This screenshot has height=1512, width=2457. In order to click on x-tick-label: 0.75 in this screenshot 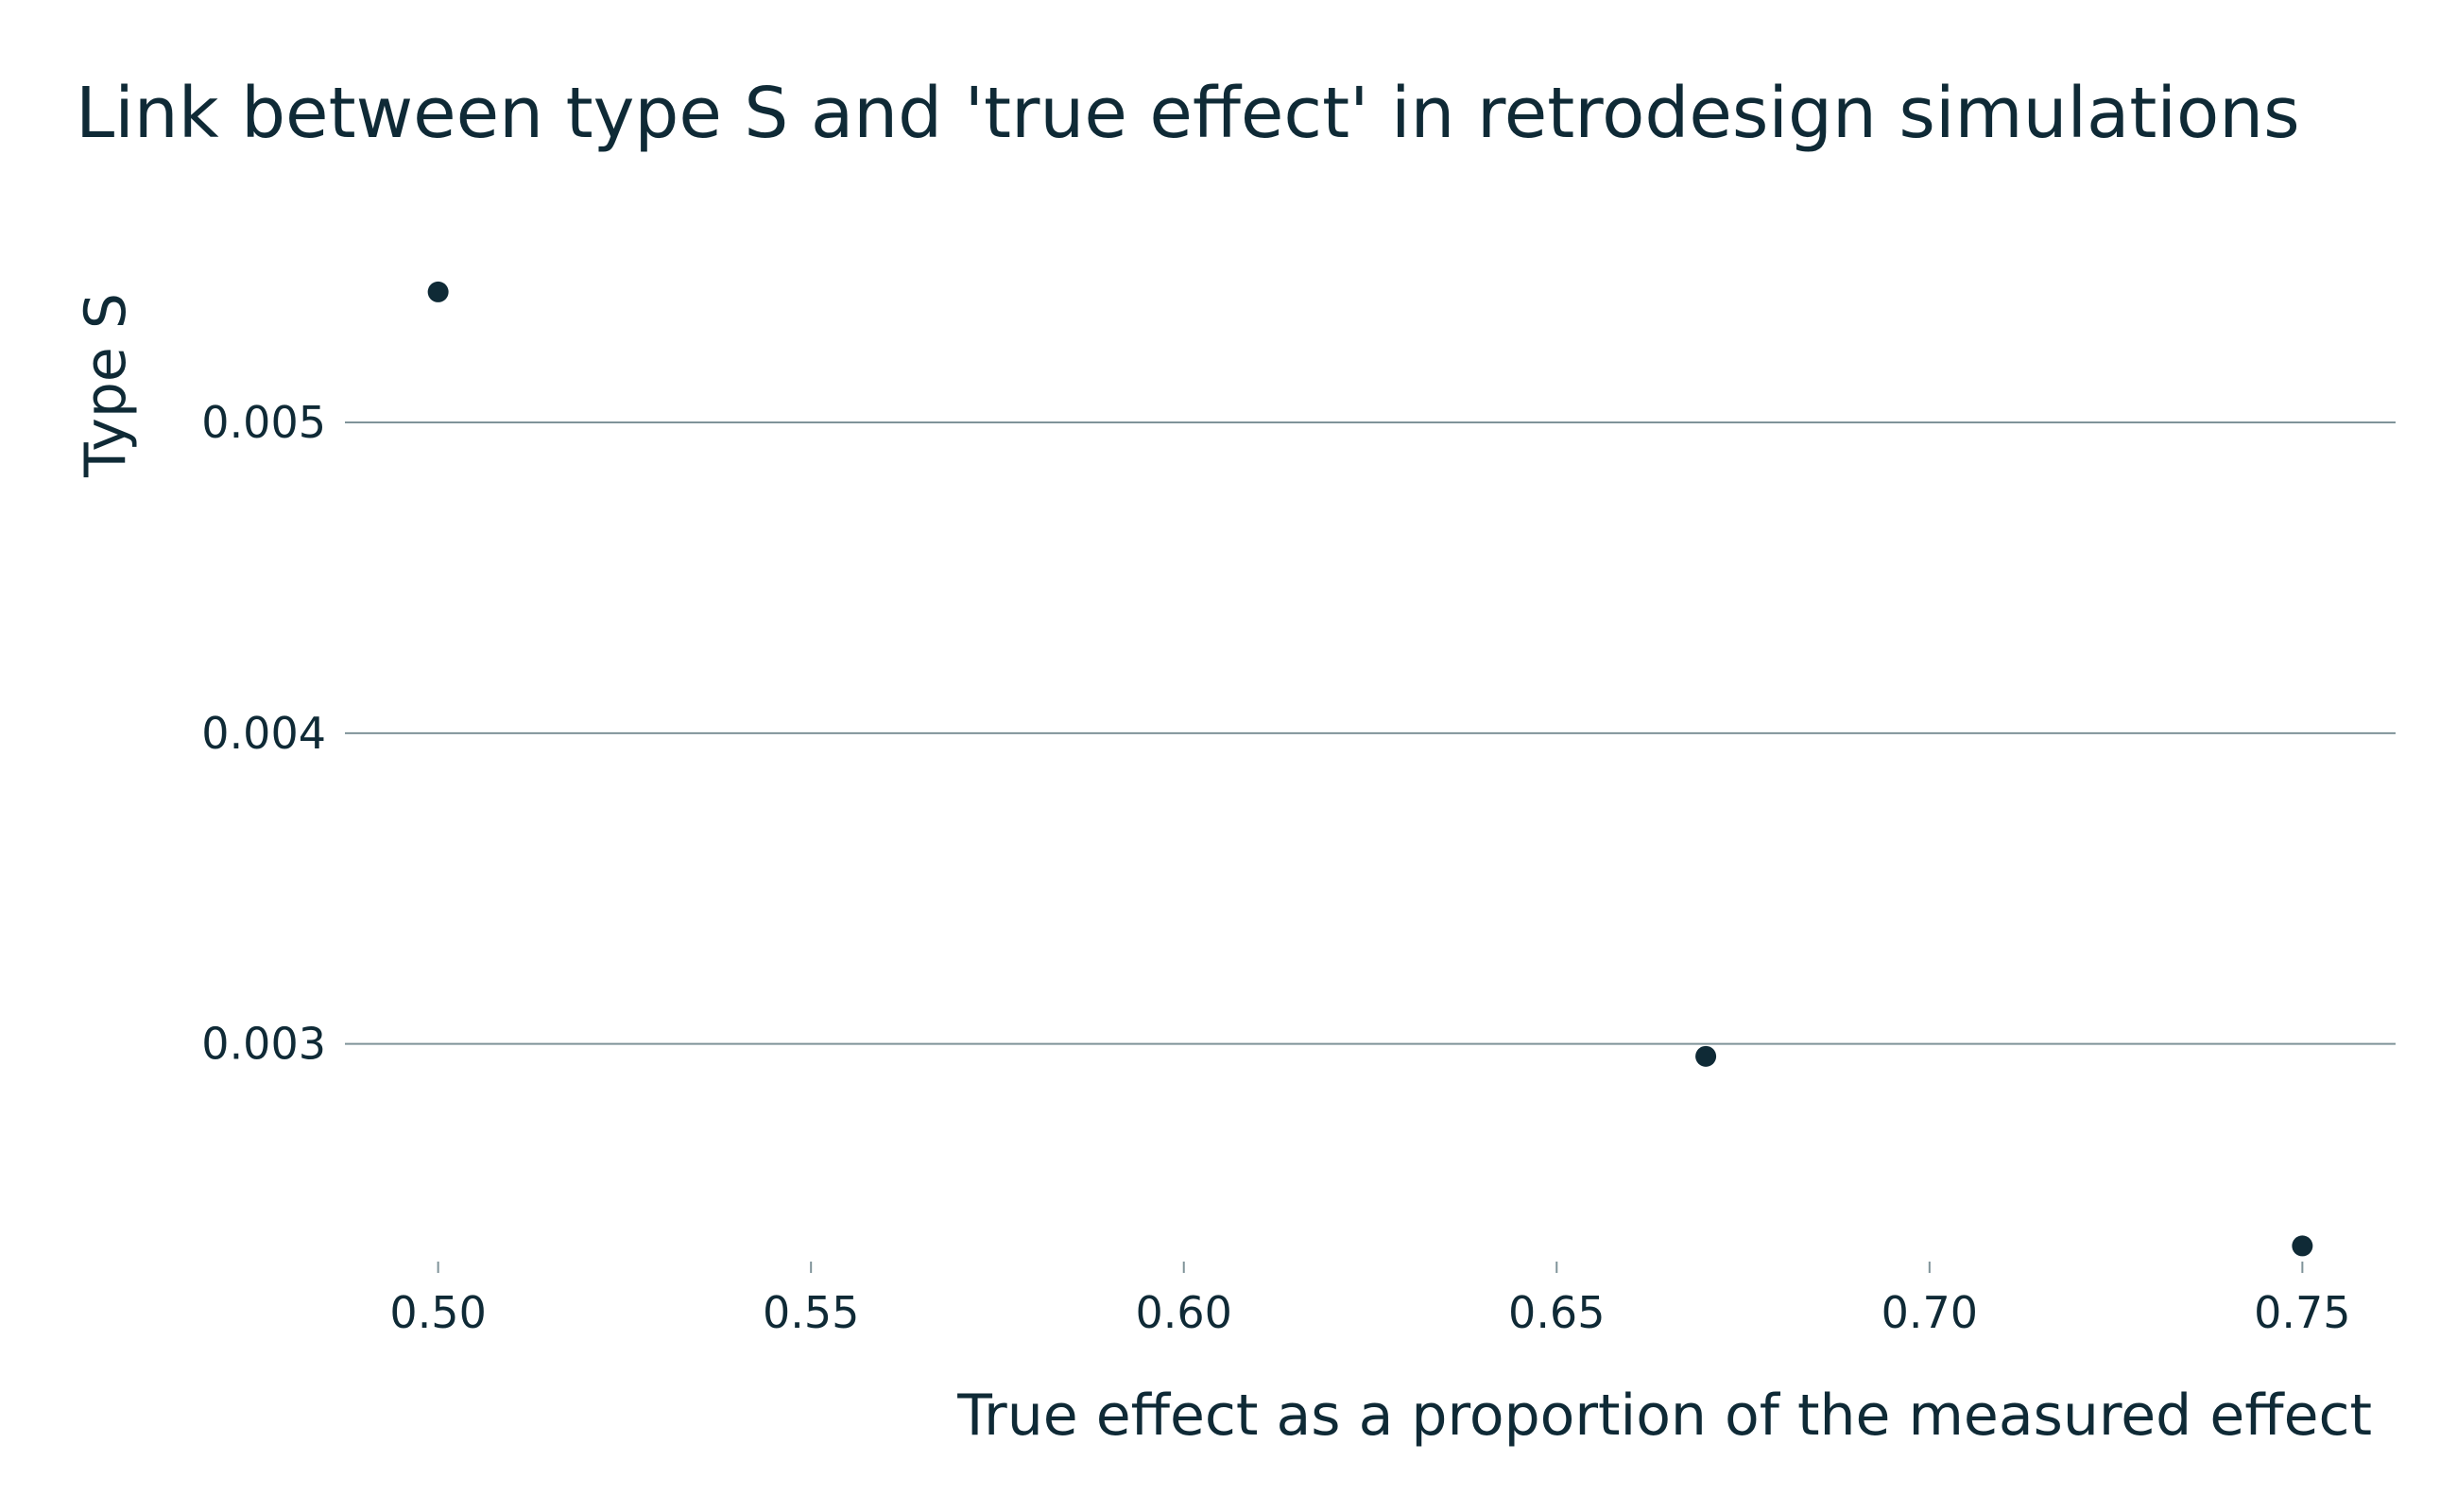, I will do `click(2302, 1312)`.